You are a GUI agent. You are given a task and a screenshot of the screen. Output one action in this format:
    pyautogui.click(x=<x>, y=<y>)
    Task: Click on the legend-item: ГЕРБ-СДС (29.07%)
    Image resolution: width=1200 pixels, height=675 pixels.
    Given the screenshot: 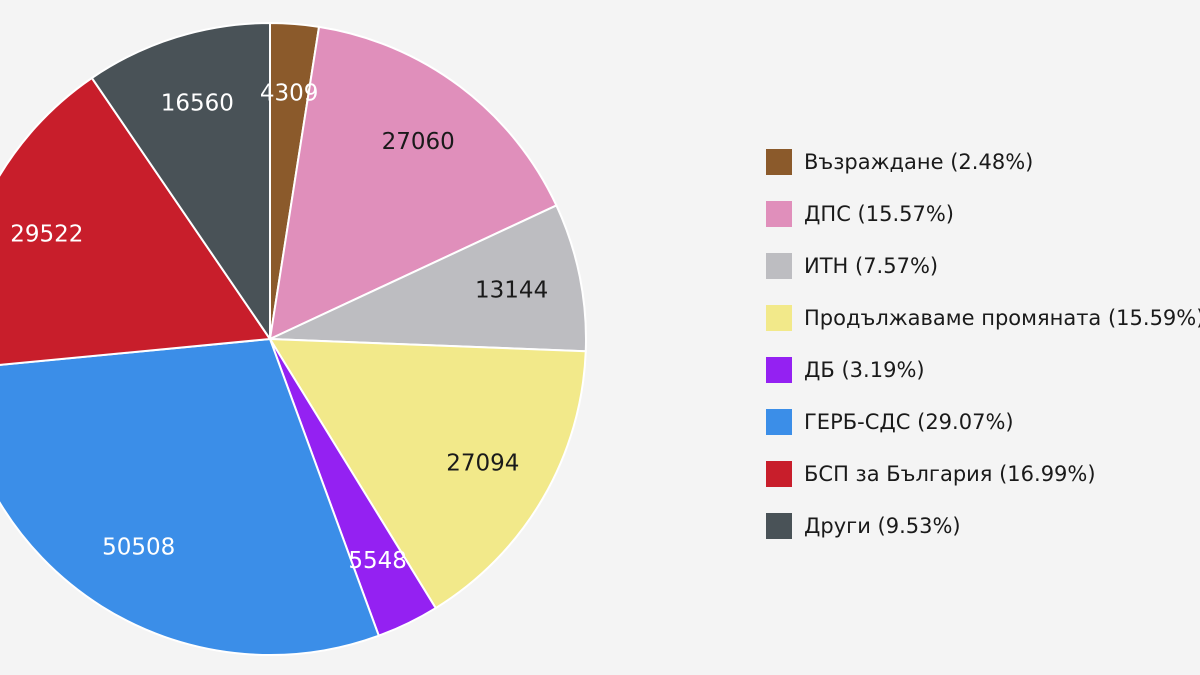 What is the action you would take?
    pyautogui.click(x=983, y=422)
    